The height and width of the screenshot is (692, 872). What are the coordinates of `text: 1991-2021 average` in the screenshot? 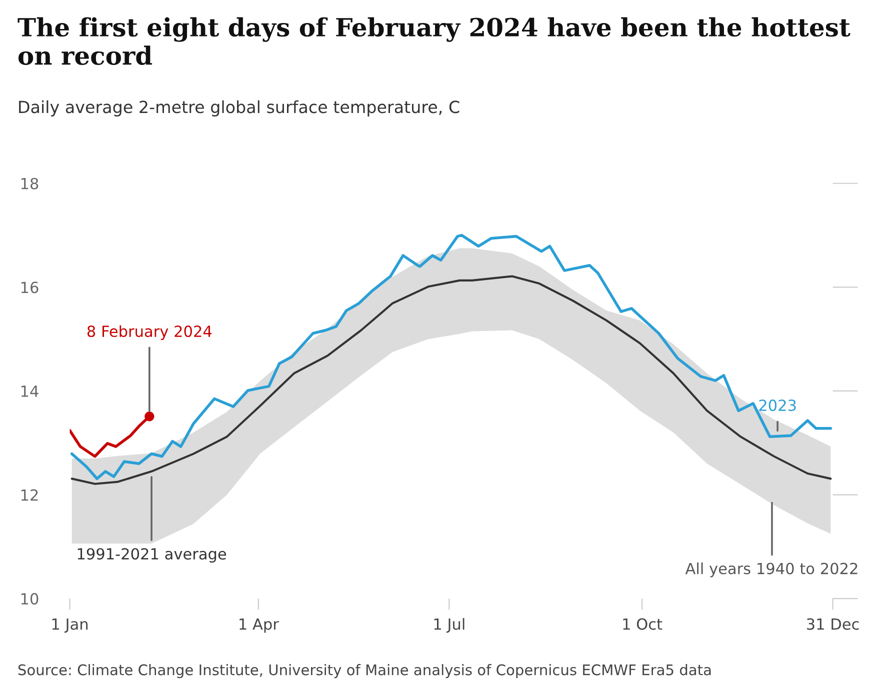 It's located at (152, 555).